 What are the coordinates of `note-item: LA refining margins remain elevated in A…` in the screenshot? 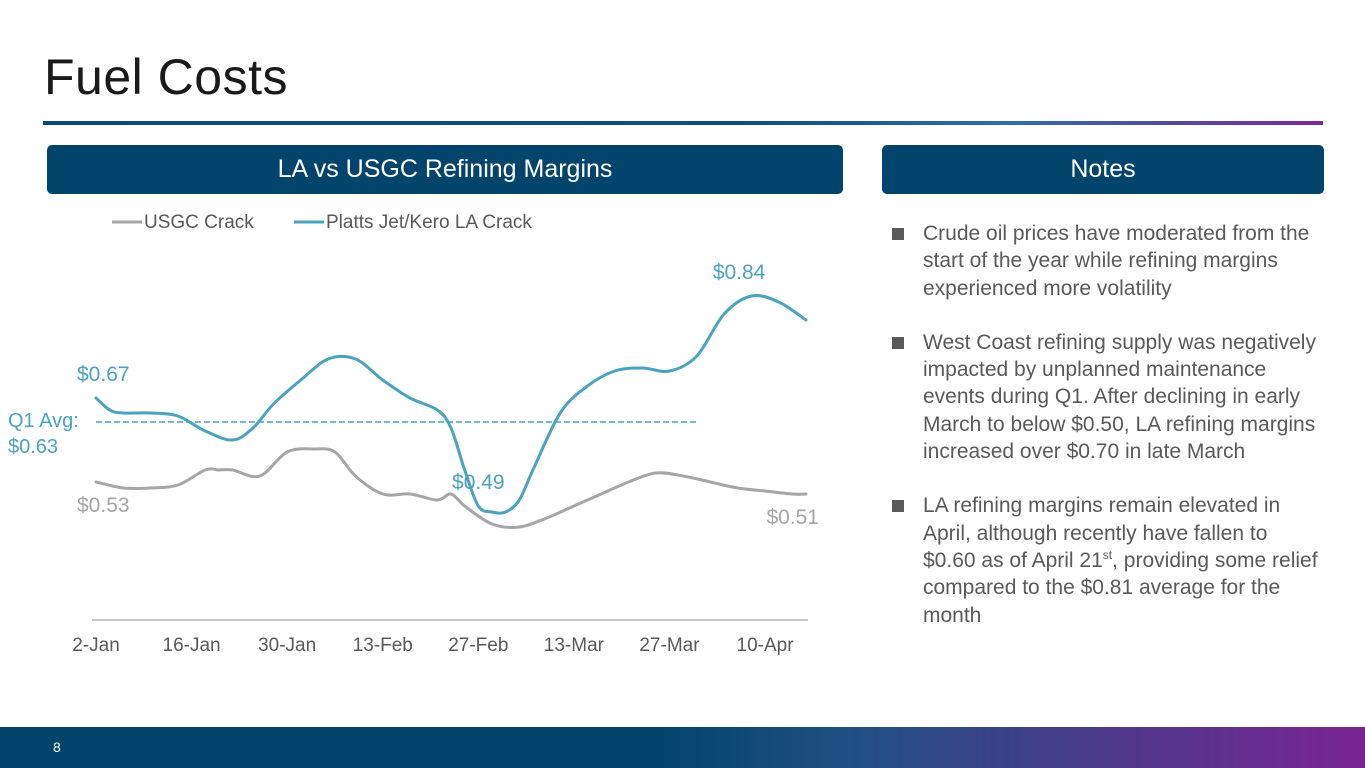 It's located at (1107, 560).